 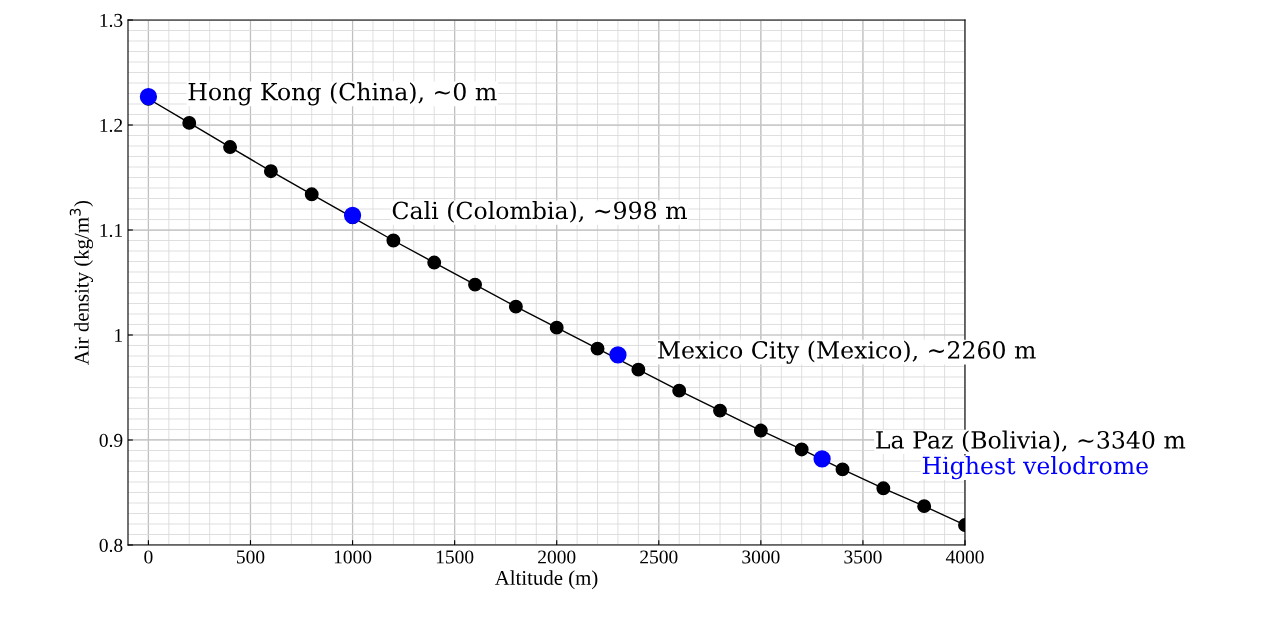 What do you see at coordinates (111, 20) in the screenshot?
I see `y-tick-label: 1.3` at bounding box center [111, 20].